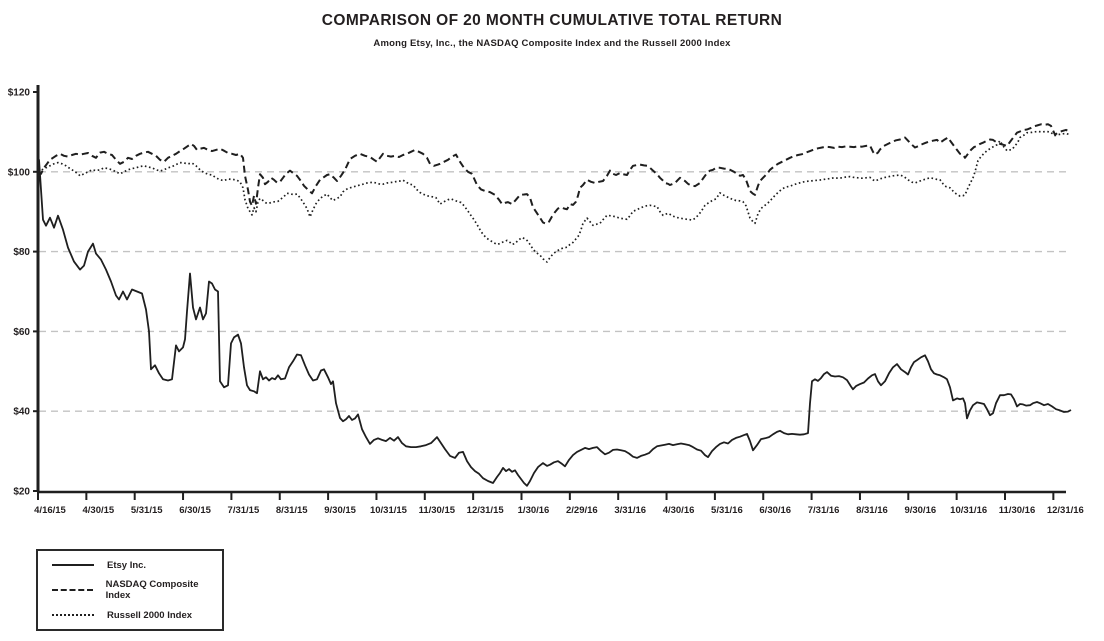  Describe the element at coordinates (147, 510) in the screenshot. I see `x-tick-label: 5/31/15` at that location.